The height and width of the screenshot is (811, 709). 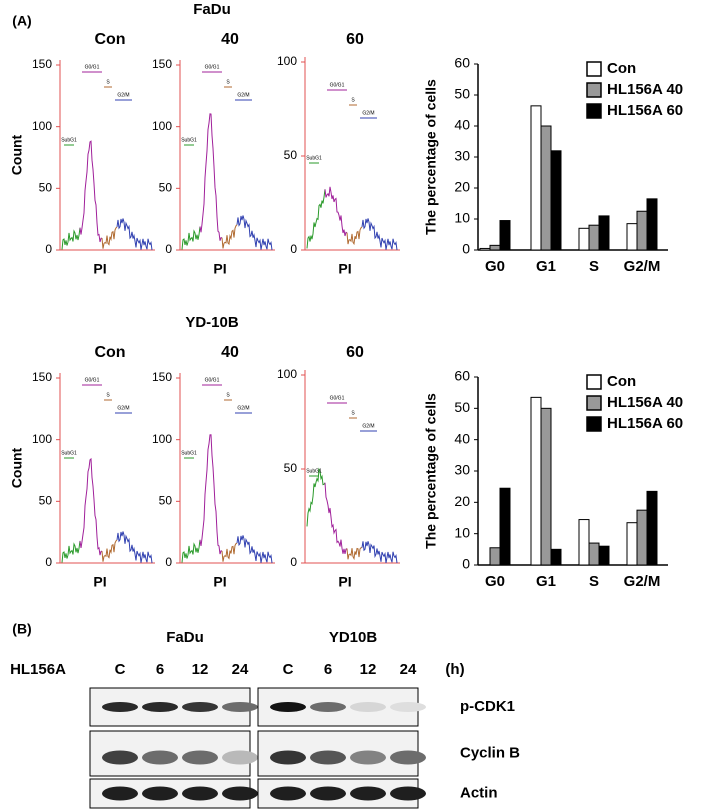 I want to click on panel-label: (A), so click(x=21, y=21).